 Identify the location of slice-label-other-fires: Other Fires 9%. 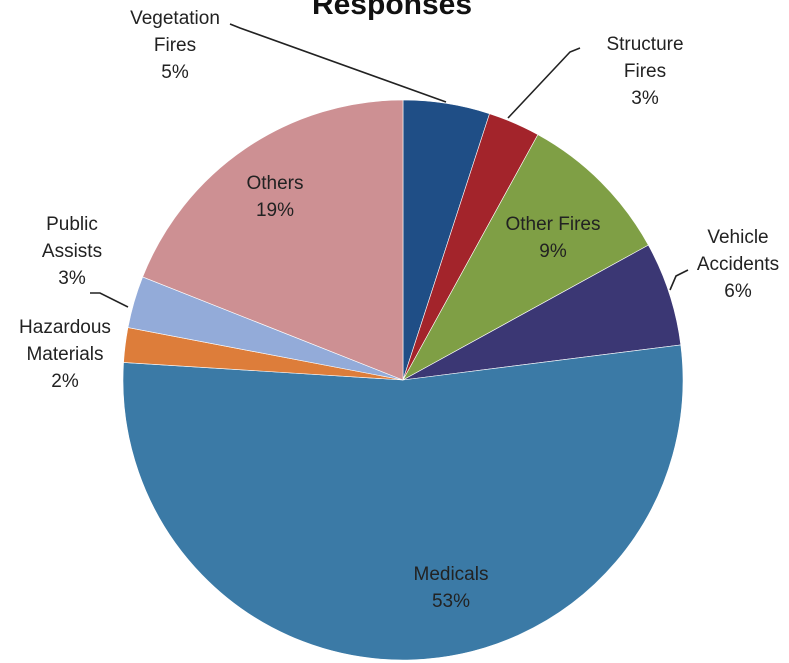
(552, 238).